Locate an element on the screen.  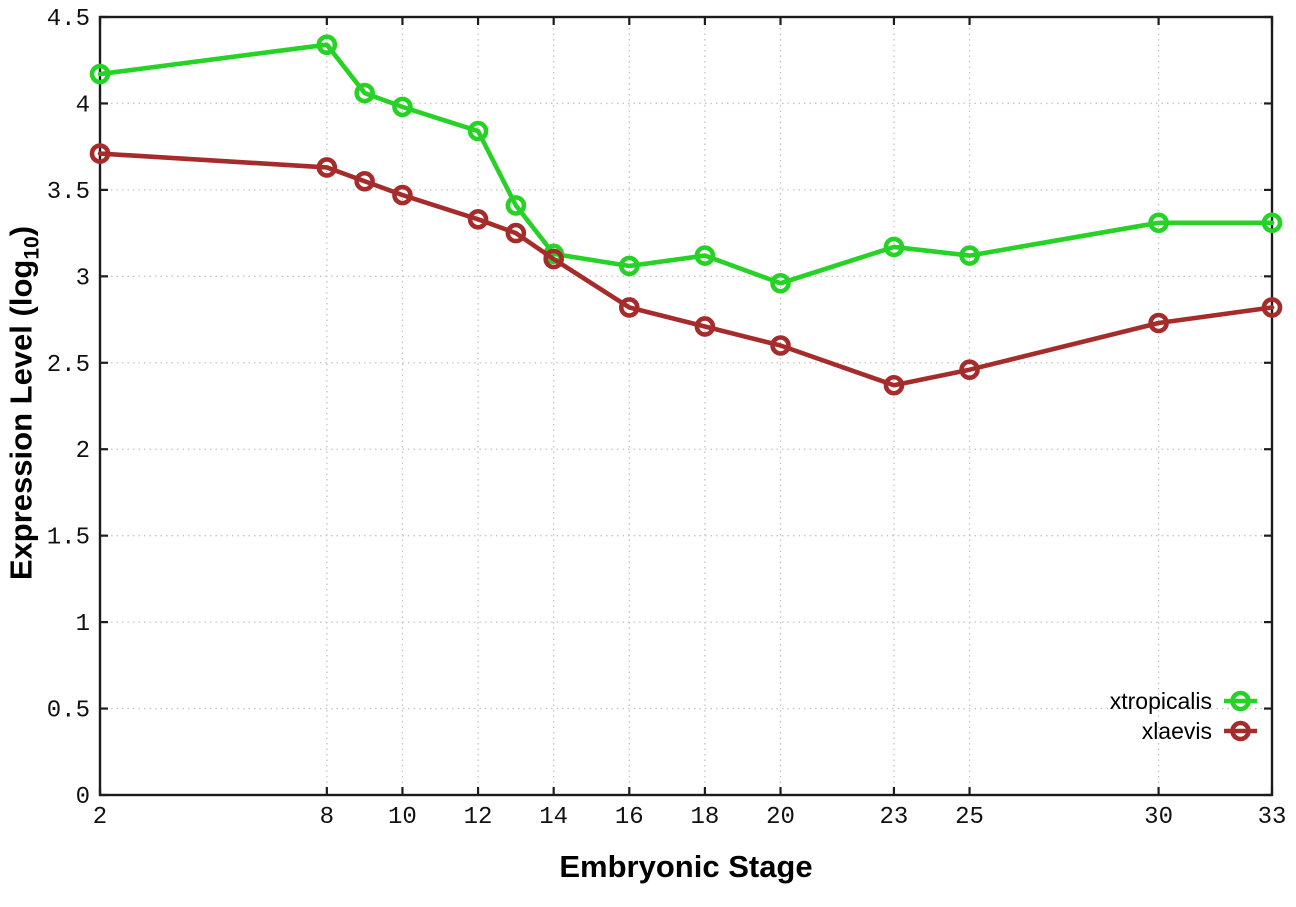
y-tick-label: 2.5 is located at coordinates (68, 365).